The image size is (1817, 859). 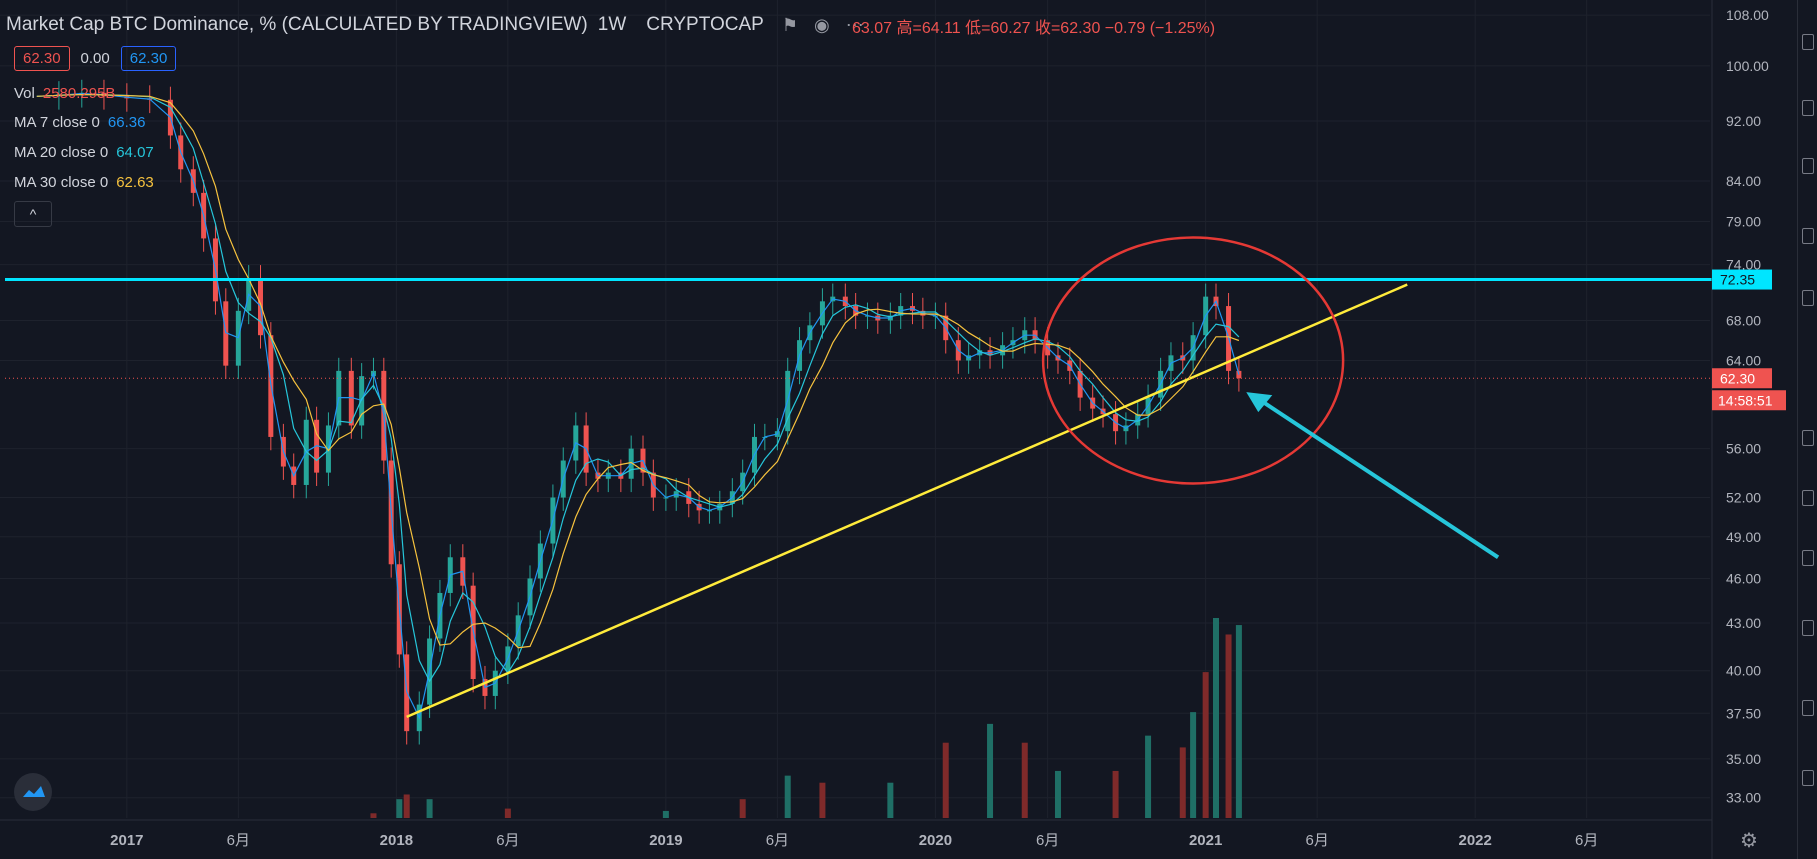 What do you see at coordinates (1808, 498) in the screenshot?
I see `ideas-icon` at bounding box center [1808, 498].